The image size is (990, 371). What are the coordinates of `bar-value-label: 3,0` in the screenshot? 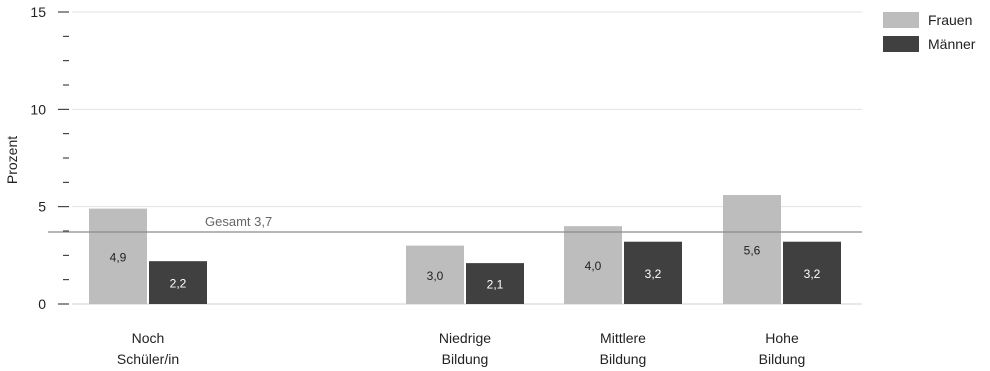 It's located at (435, 276).